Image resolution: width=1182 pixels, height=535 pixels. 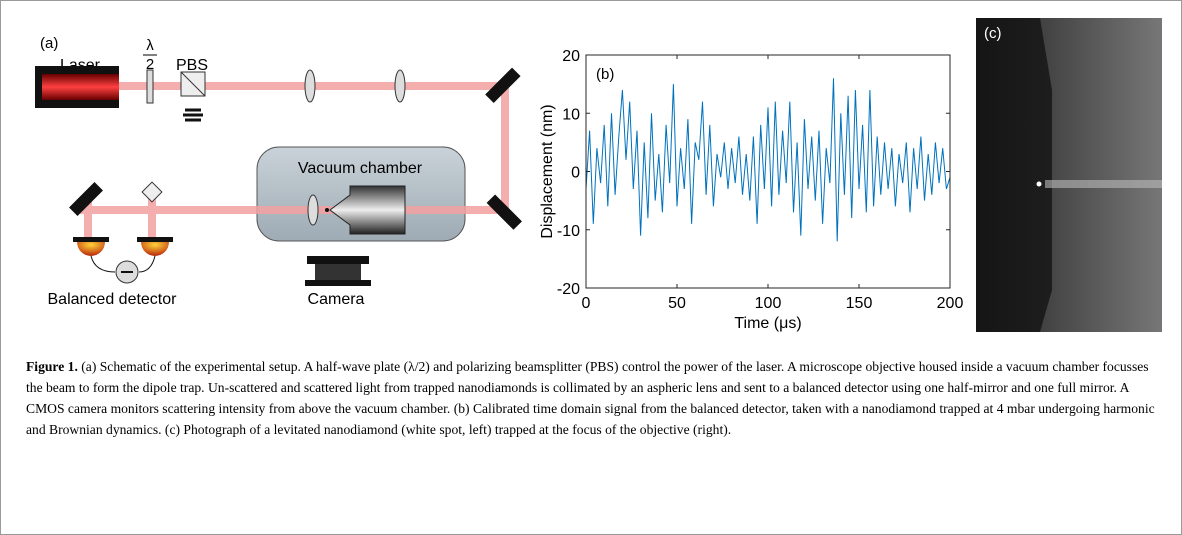 What do you see at coordinates (313, 210) in the screenshot?
I see `aspheric-lens` at bounding box center [313, 210].